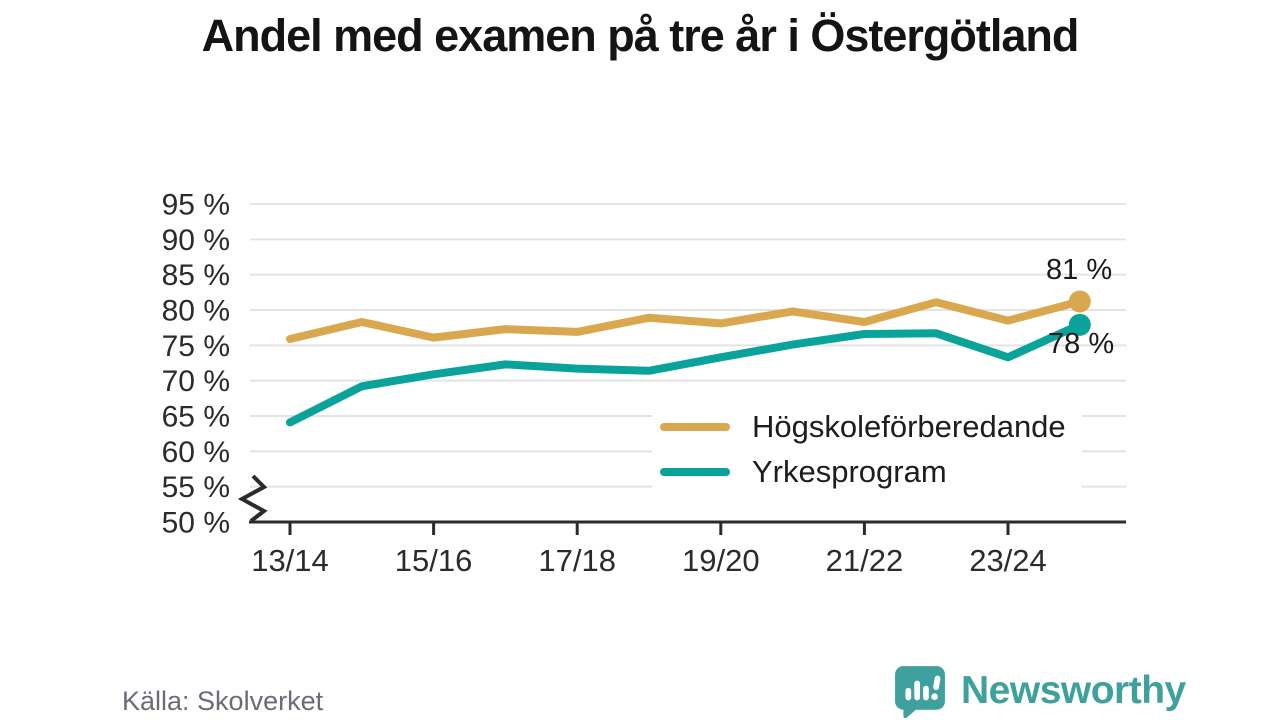 The width and height of the screenshot is (1280, 720). I want to click on y-tick-label: 70 %, so click(196, 381).